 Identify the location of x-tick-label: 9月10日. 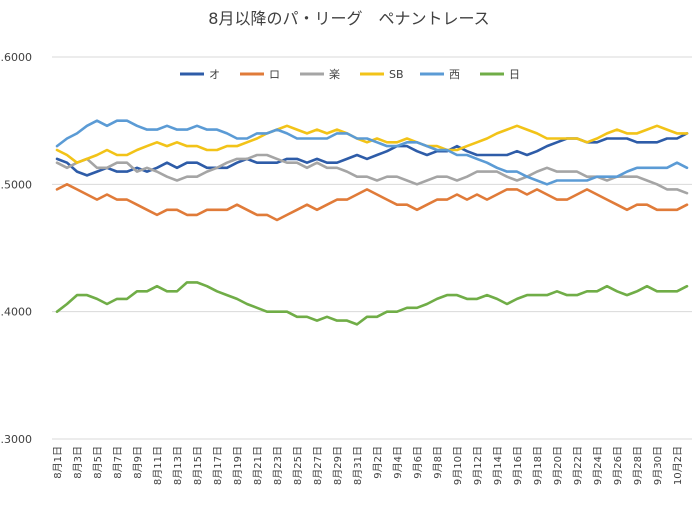
(458, 465).